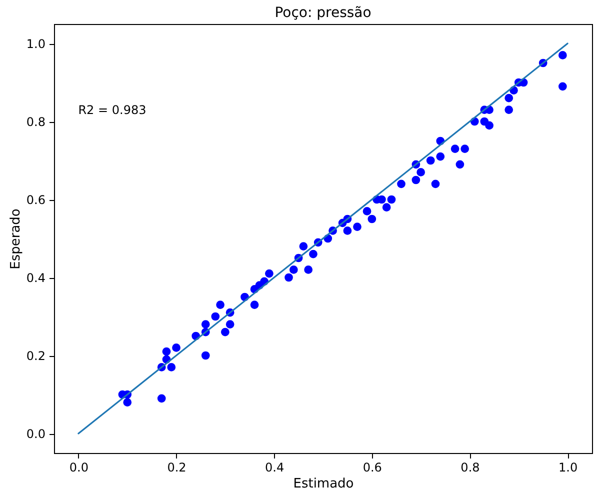  Describe the element at coordinates (470, 467) in the screenshot. I see `x-tick-label: 0.8` at that location.